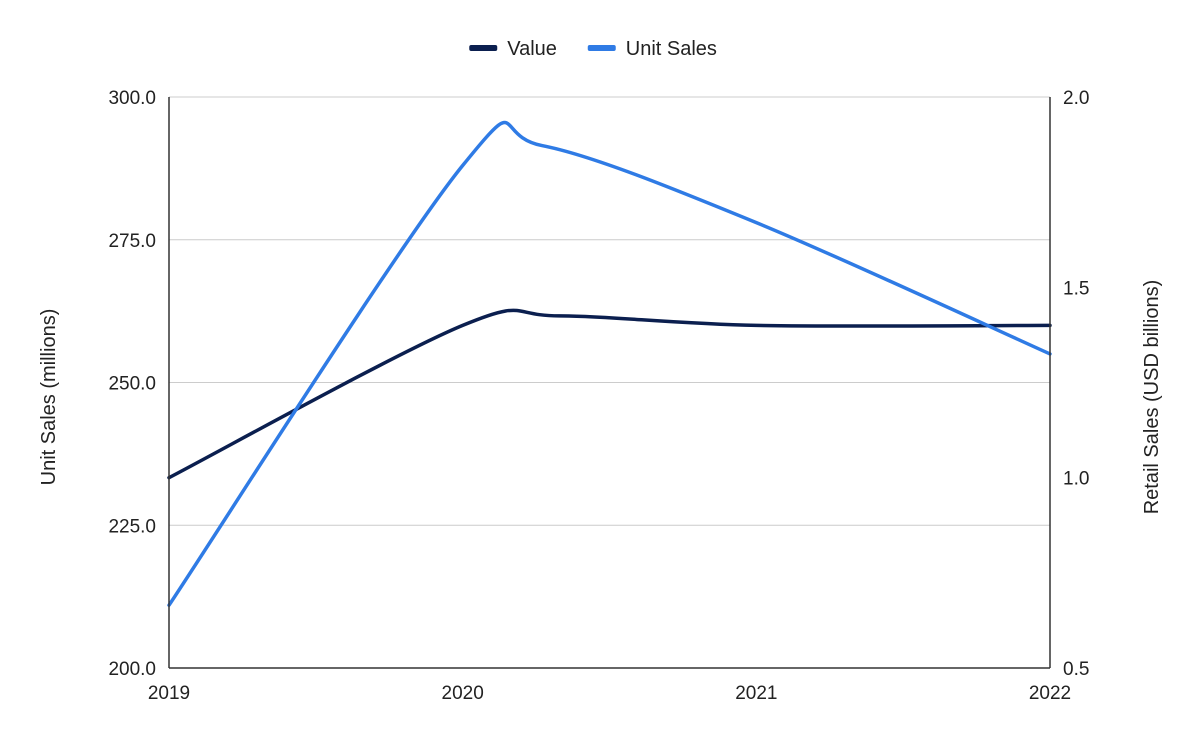 Image resolution: width=1200 pixels, height=742 pixels. What do you see at coordinates (609, 693) in the screenshot?
I see `x-axis-ticks: 2019 2020 2021 2022` at bounding box center [609, 693].